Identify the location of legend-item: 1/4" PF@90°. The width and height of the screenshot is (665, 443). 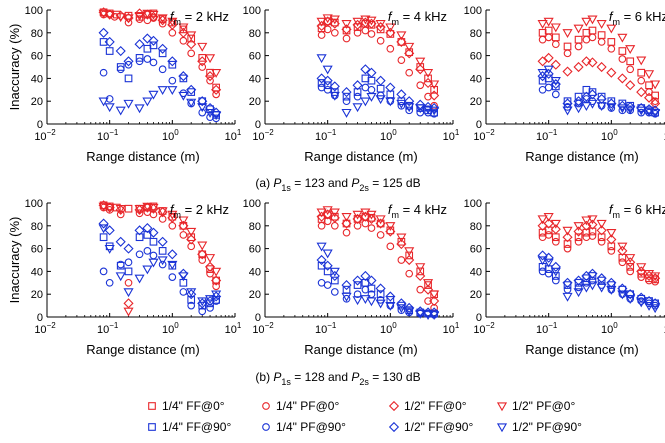
(304, 427).